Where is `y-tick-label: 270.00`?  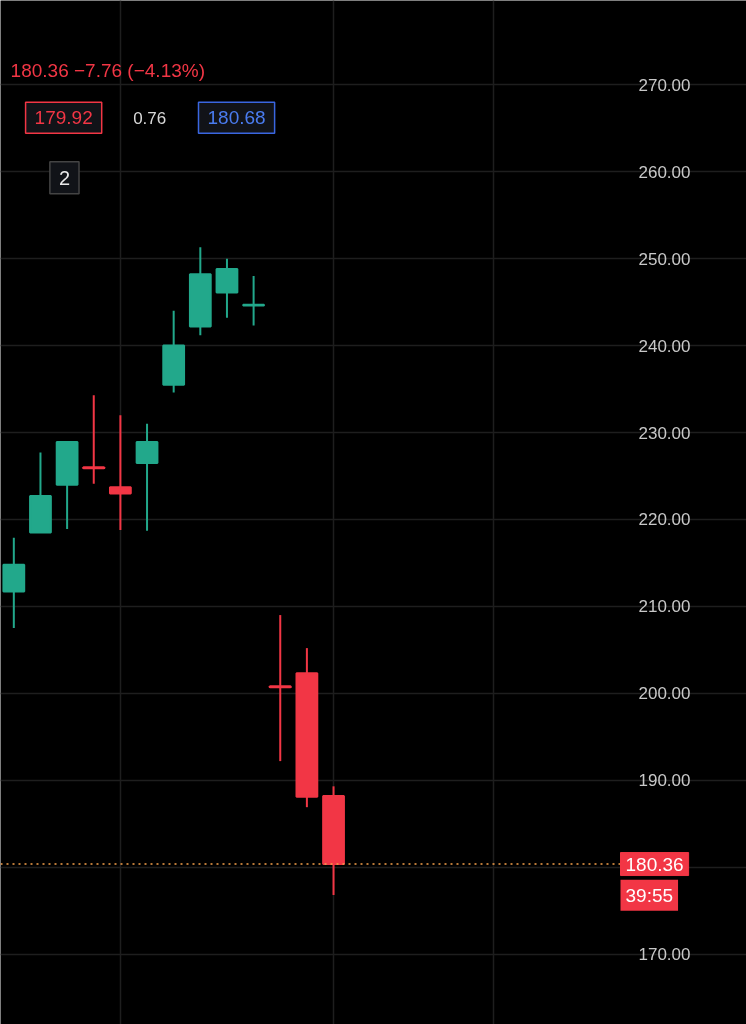 y-tick-label: 270.00 is located at coordinates (664, 85).